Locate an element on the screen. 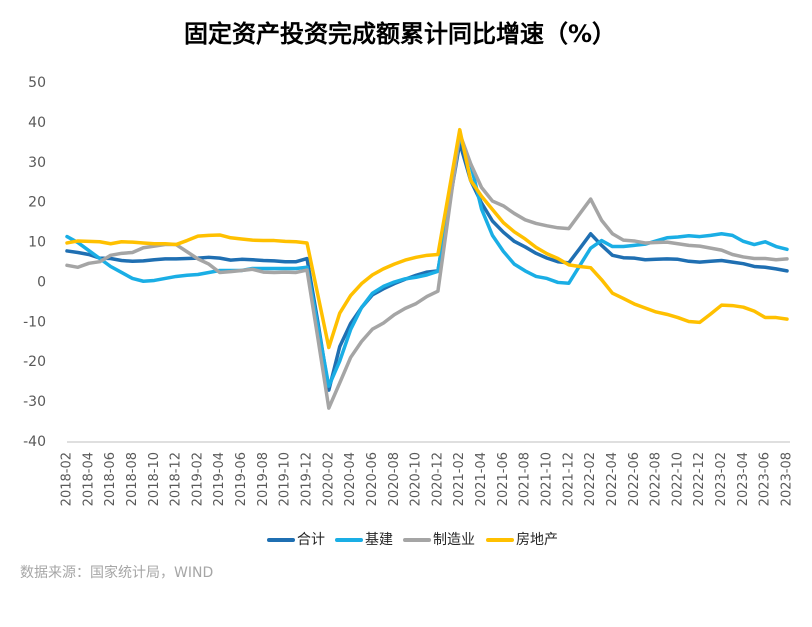 The height and width of the screenshot is (627, 812). x-tick-label: 2020-12 is located at coordinates (437, 479).